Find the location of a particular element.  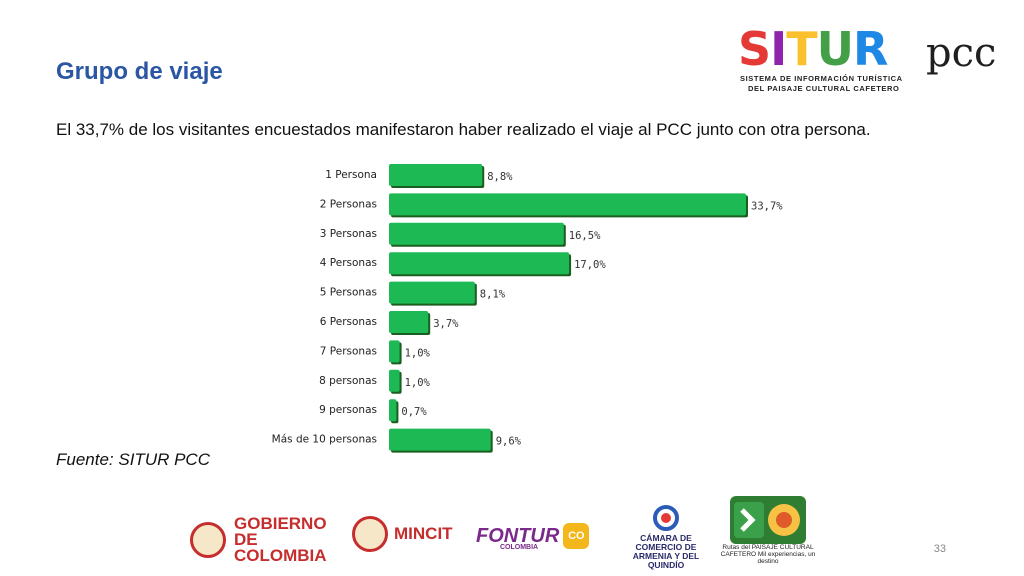

category-label: 5 Personas is located at coordinates (348, 293).